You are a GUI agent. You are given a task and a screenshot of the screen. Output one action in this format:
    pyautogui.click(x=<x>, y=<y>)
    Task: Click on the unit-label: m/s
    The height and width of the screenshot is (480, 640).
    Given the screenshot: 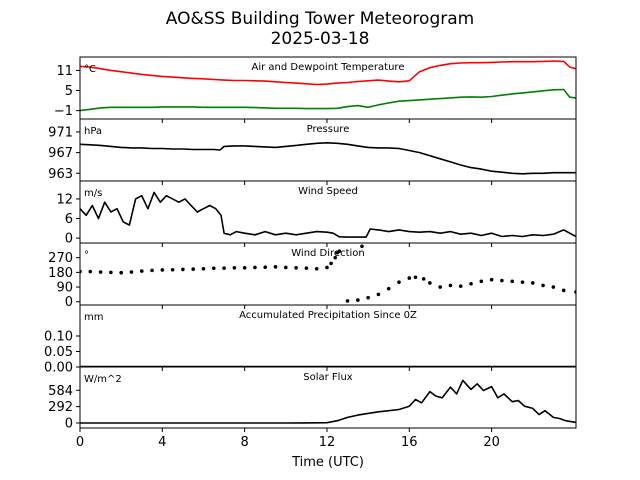 What is the action you would take?
    pyautogui.click(x=93, y=193)
    